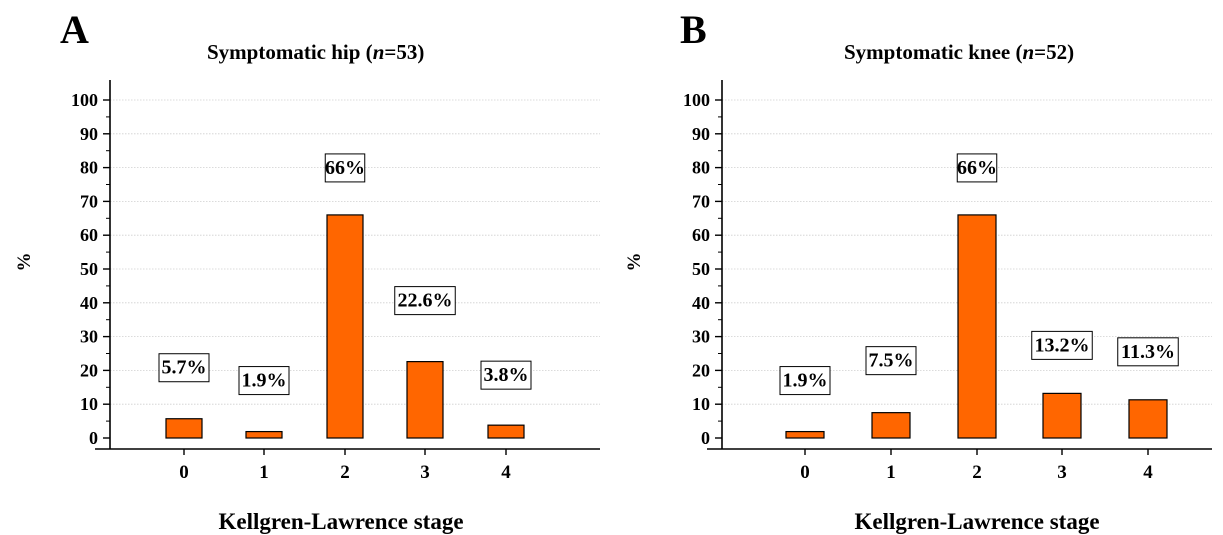 Image resolution: width=1223 pixels, height=535 pixels. I want to click on data-label: 5.7%, so click(184, 368).